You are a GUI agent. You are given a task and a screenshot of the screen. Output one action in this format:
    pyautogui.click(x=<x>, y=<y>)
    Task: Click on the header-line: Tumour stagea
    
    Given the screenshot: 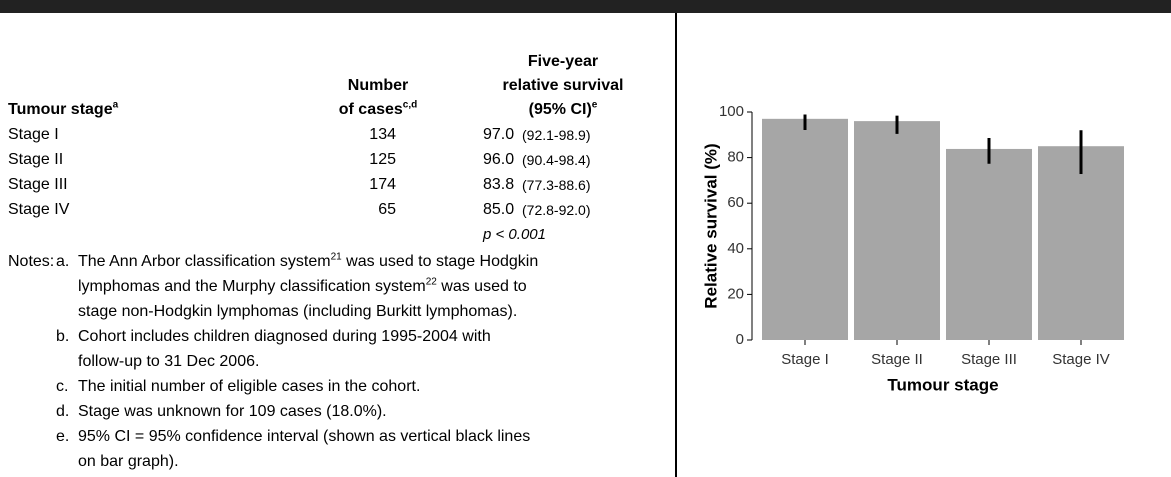 What is the action you would take?
    pyautogui.click(x=108, y=110)
    